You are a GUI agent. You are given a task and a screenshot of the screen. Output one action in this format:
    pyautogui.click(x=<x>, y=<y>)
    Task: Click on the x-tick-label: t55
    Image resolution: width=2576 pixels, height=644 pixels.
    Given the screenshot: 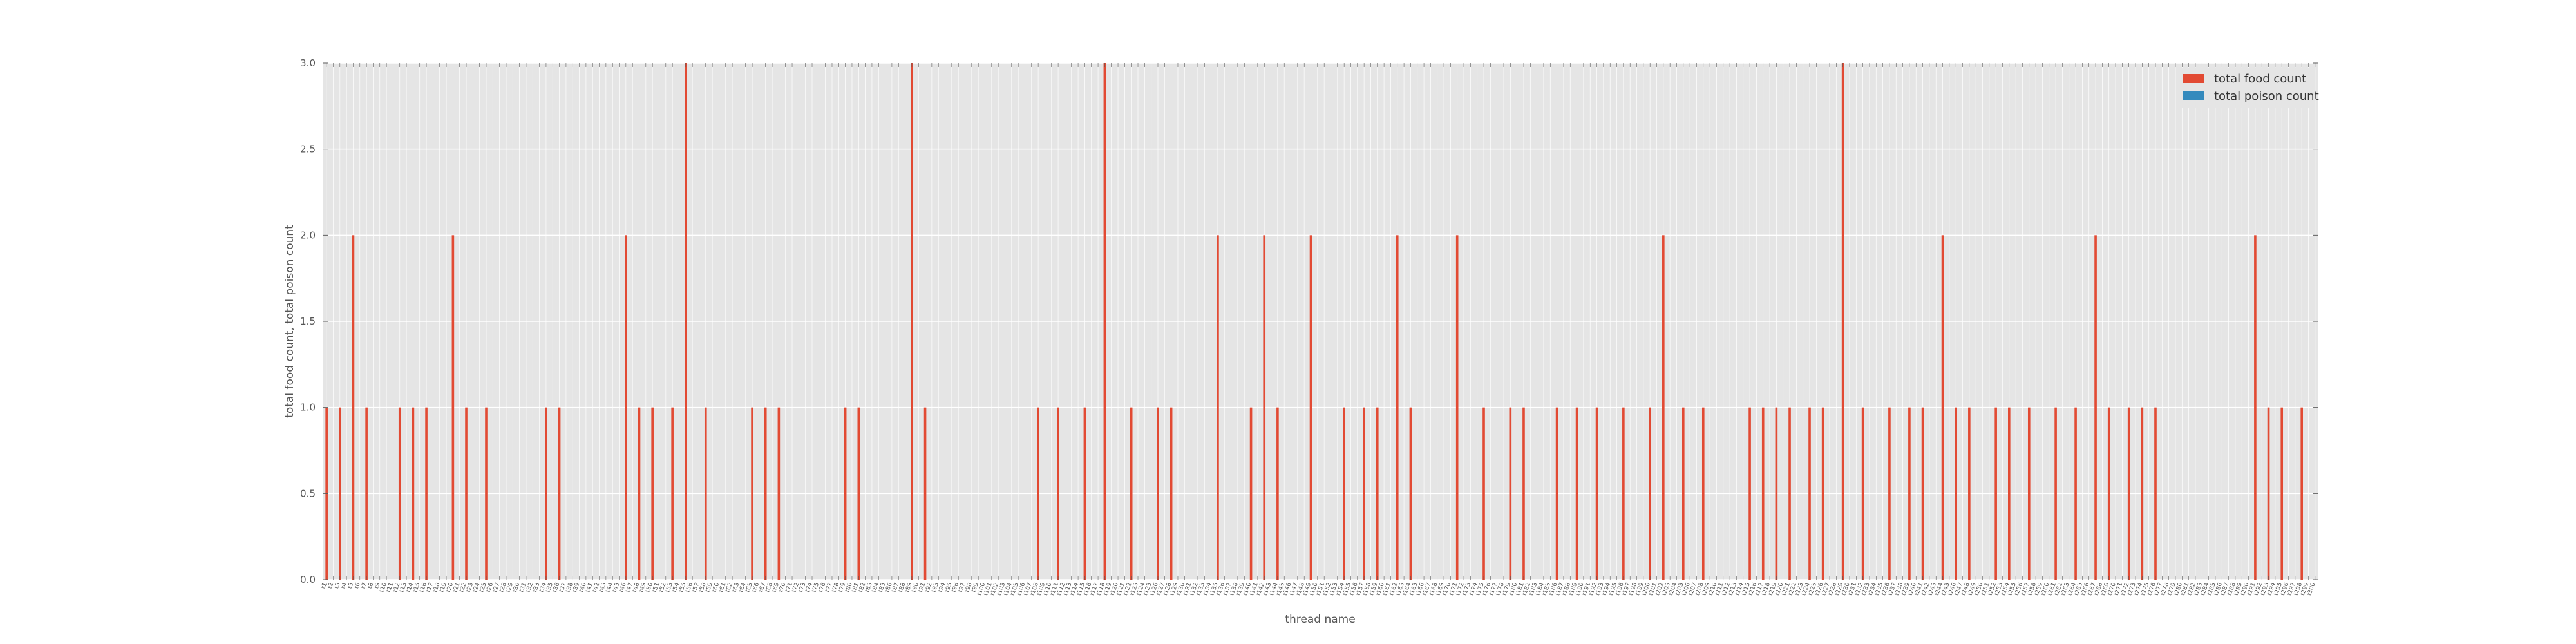 What is the action you would take?
    pyautogui.click(x=683, y=588)
    